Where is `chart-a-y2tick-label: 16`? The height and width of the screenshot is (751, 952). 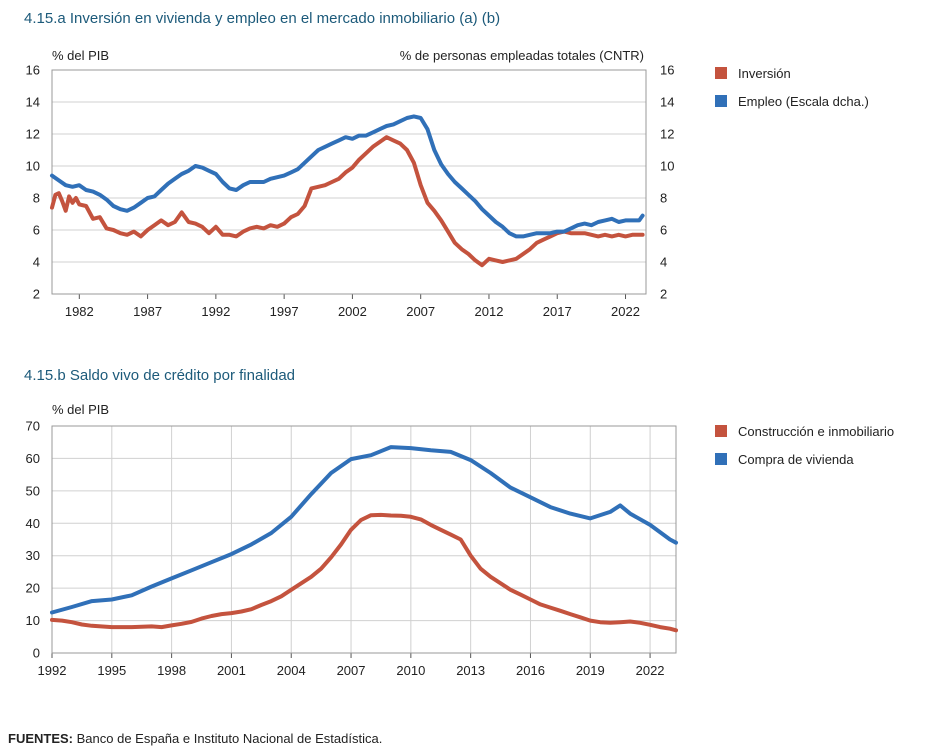
chart-a-y2tick-label: 16 is located at coordinates (667, 70).